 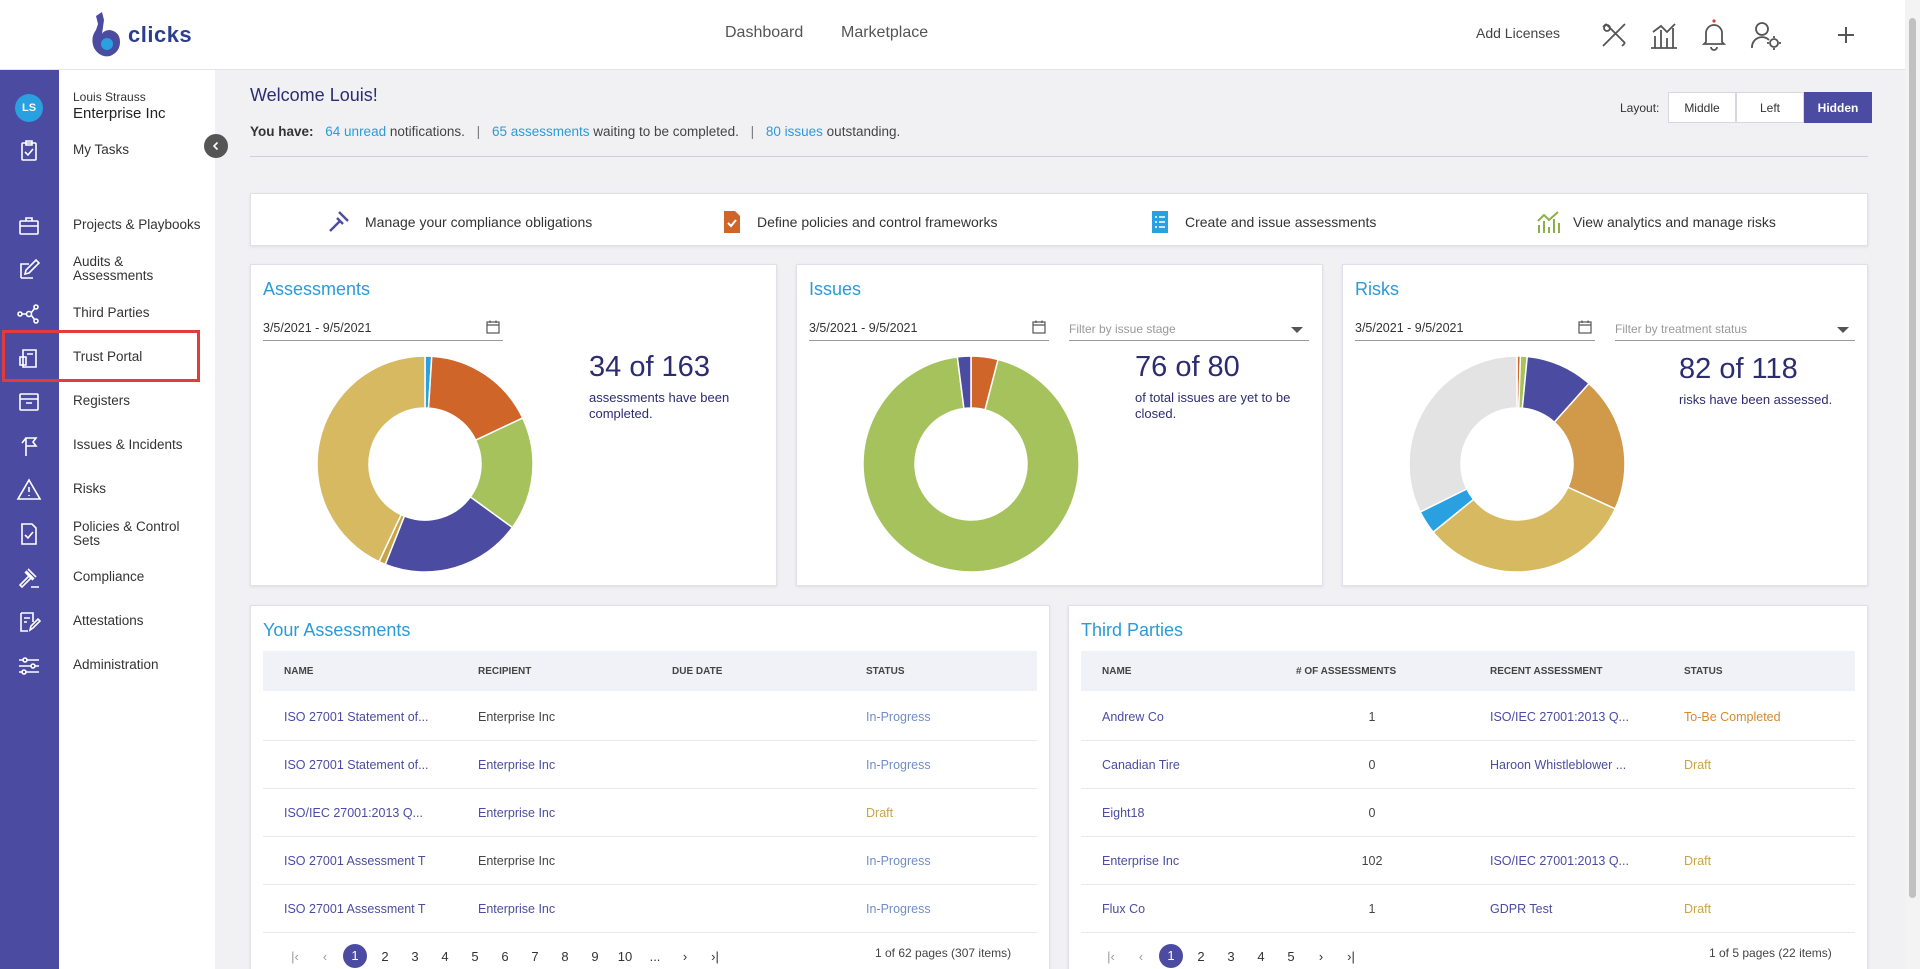 I want to click on tasks-icon, so click(x=29, y=151).